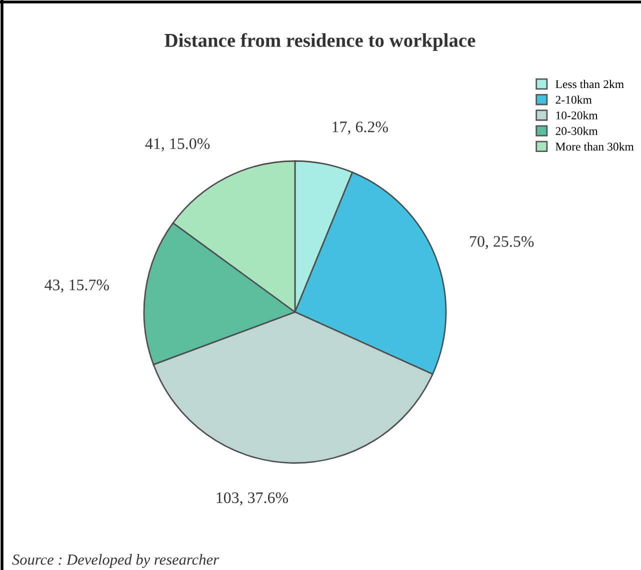  I want to click on legend-label: More than 30km, so click(595, 146).